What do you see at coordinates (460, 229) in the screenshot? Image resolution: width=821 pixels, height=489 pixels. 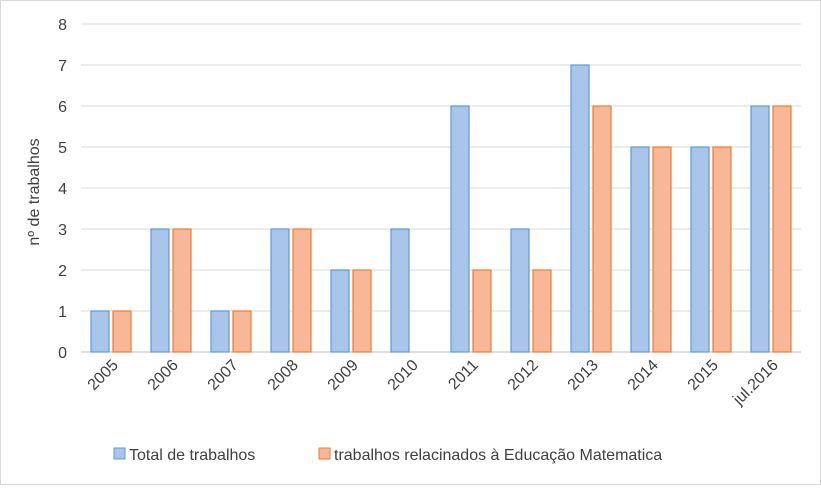 I see `bar-total-2011` at bounding box center [460, 229].